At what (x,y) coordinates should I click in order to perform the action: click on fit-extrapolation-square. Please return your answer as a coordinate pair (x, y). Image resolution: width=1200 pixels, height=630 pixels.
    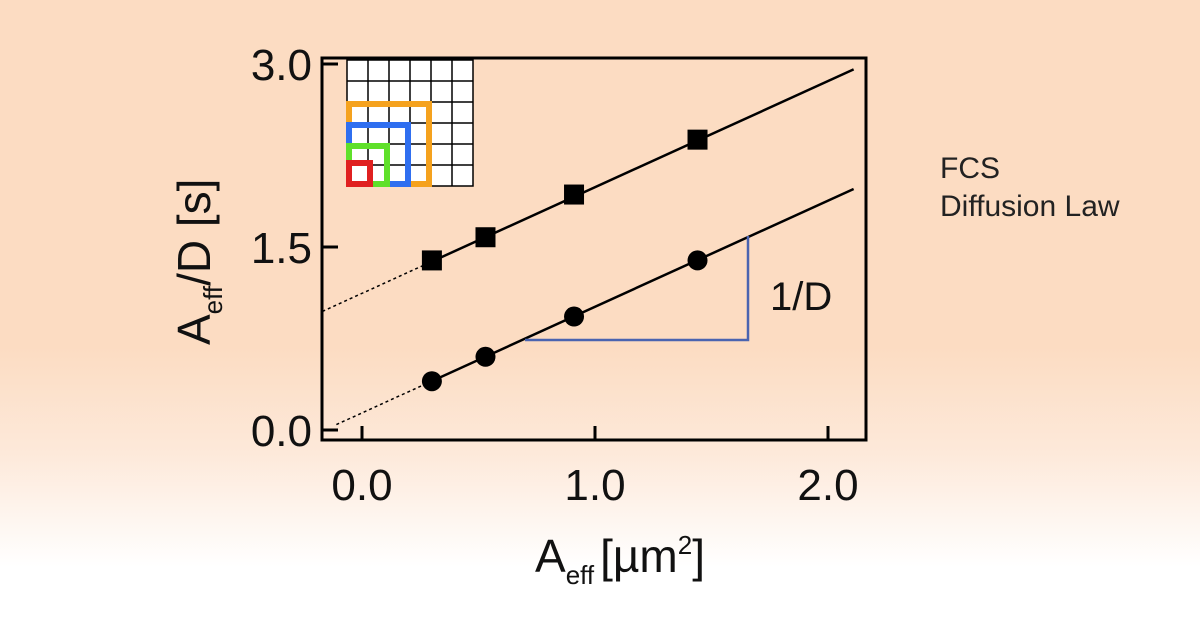
    Looking at the image, I should click on (377, 286).